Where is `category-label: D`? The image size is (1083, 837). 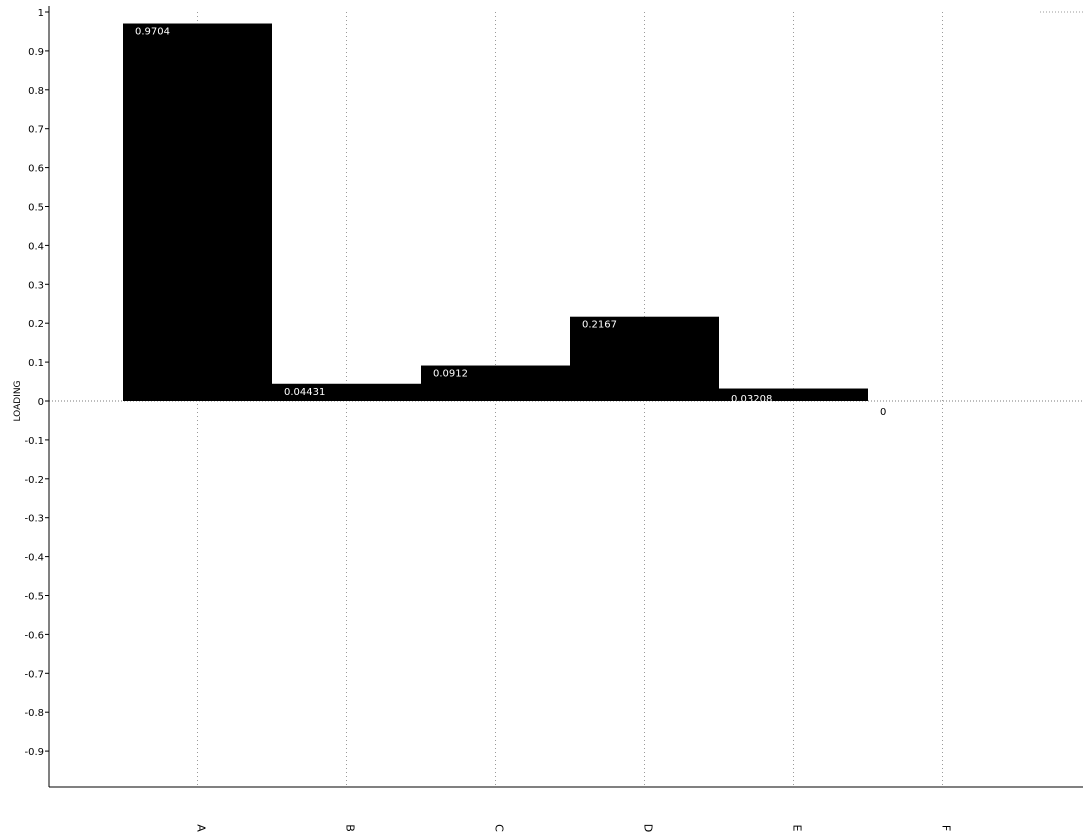 category-label: D is located at coordinates (648, 828).